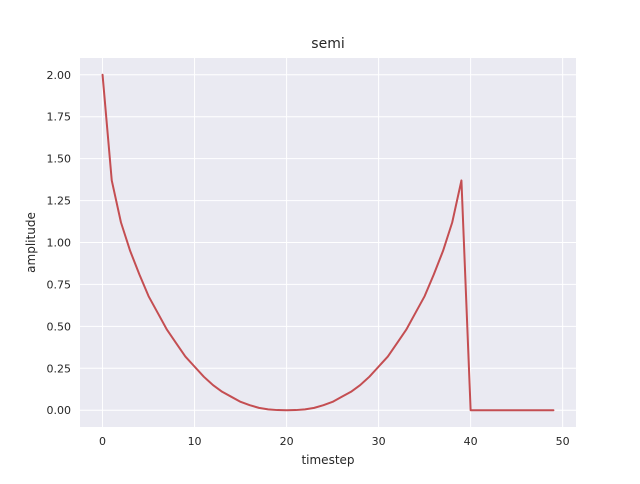 The image size is (640, 484). I want to click on y-tick-label: 0.75, so click(59, 284).